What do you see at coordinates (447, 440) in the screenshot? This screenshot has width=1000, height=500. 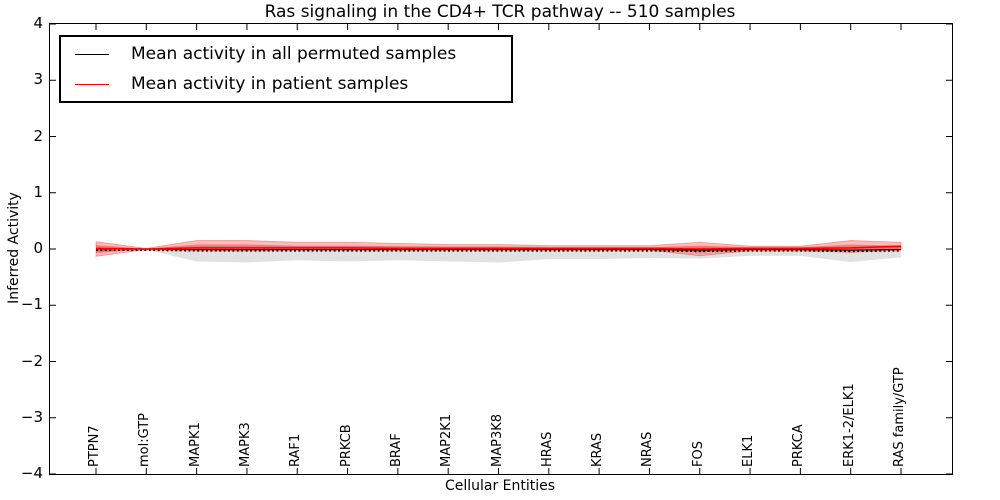 I see `x-tick-label: MAP2K1` at bounding box center [447, 440].